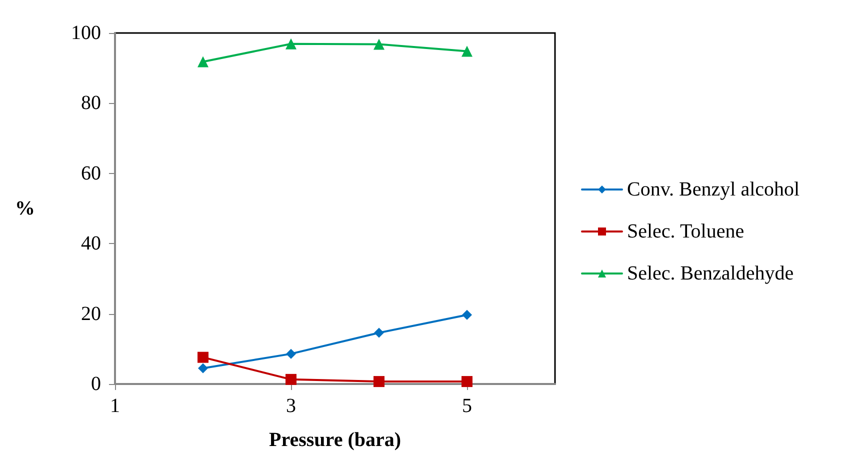 The image size is (844, 463). I want to click on y-tick-label: 80, so click(91, 103).